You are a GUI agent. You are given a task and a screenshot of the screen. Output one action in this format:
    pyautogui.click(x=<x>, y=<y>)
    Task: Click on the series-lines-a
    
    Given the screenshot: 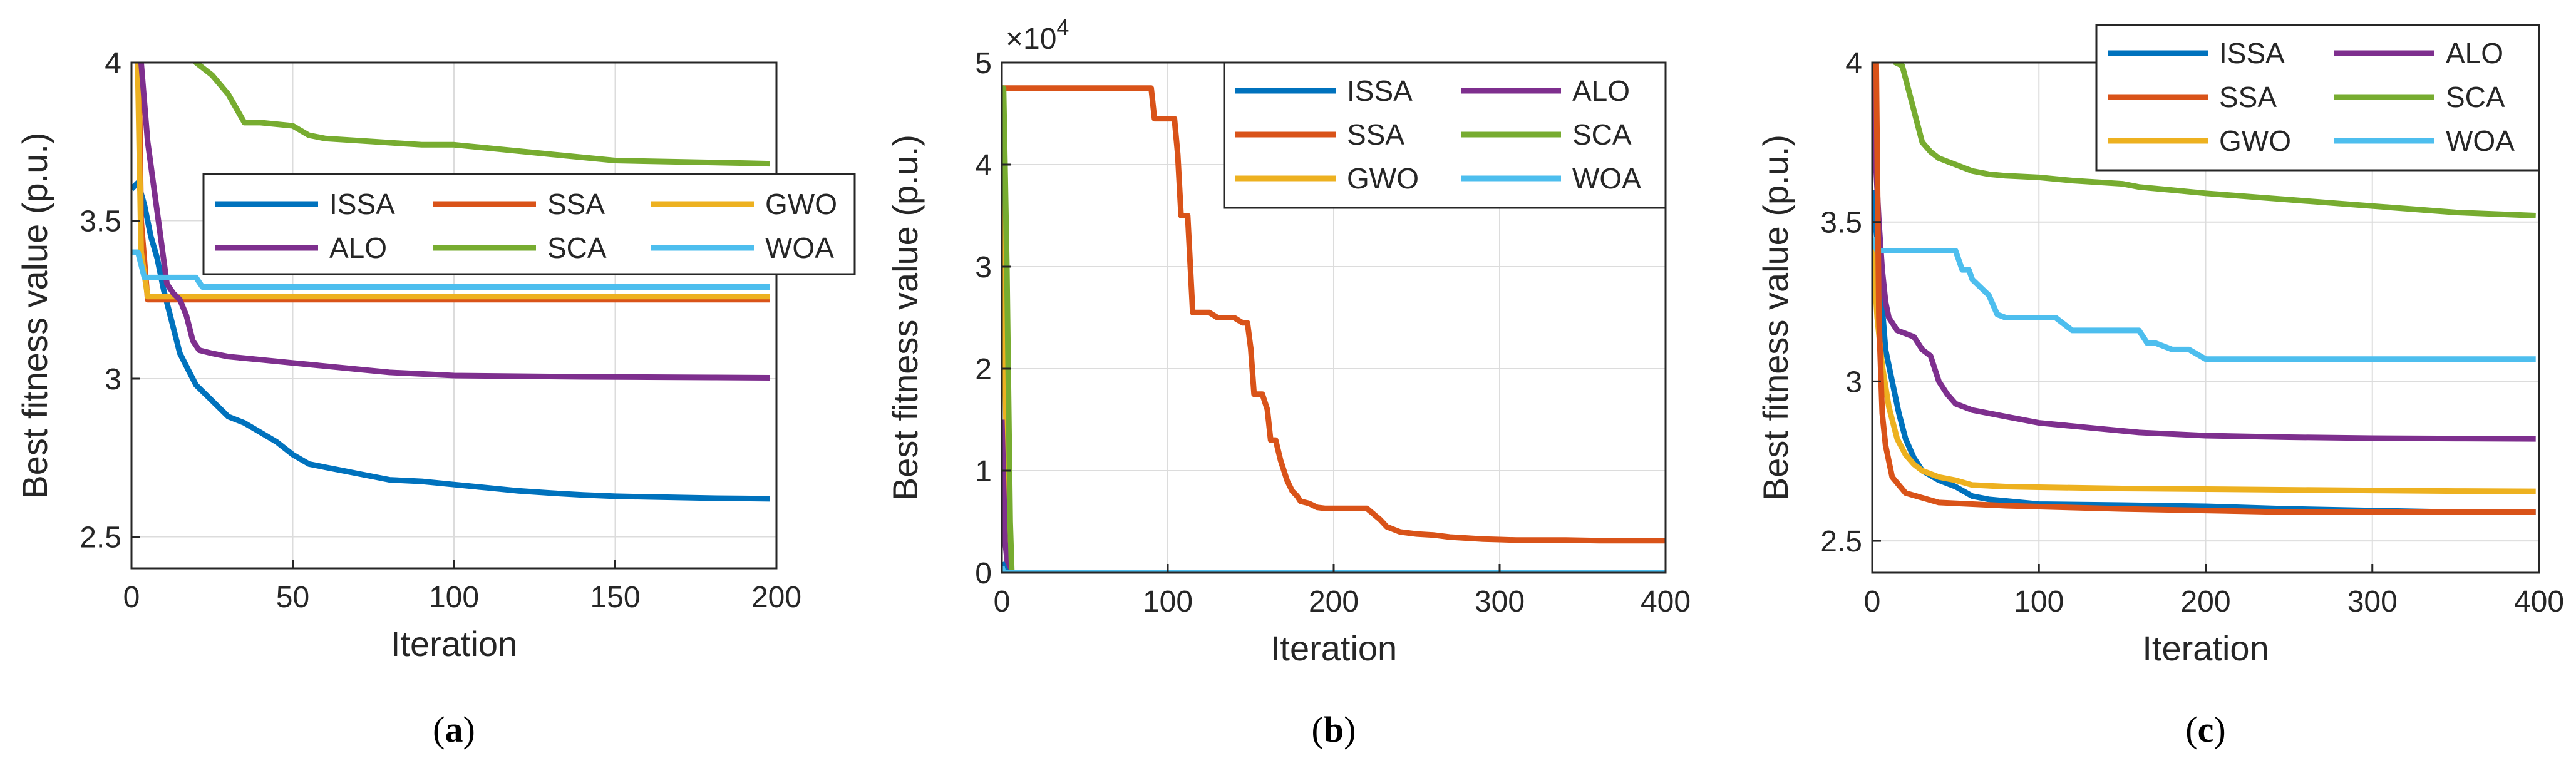 What is the action you would take?
    pyautogui.click(x=450, y=282)
    